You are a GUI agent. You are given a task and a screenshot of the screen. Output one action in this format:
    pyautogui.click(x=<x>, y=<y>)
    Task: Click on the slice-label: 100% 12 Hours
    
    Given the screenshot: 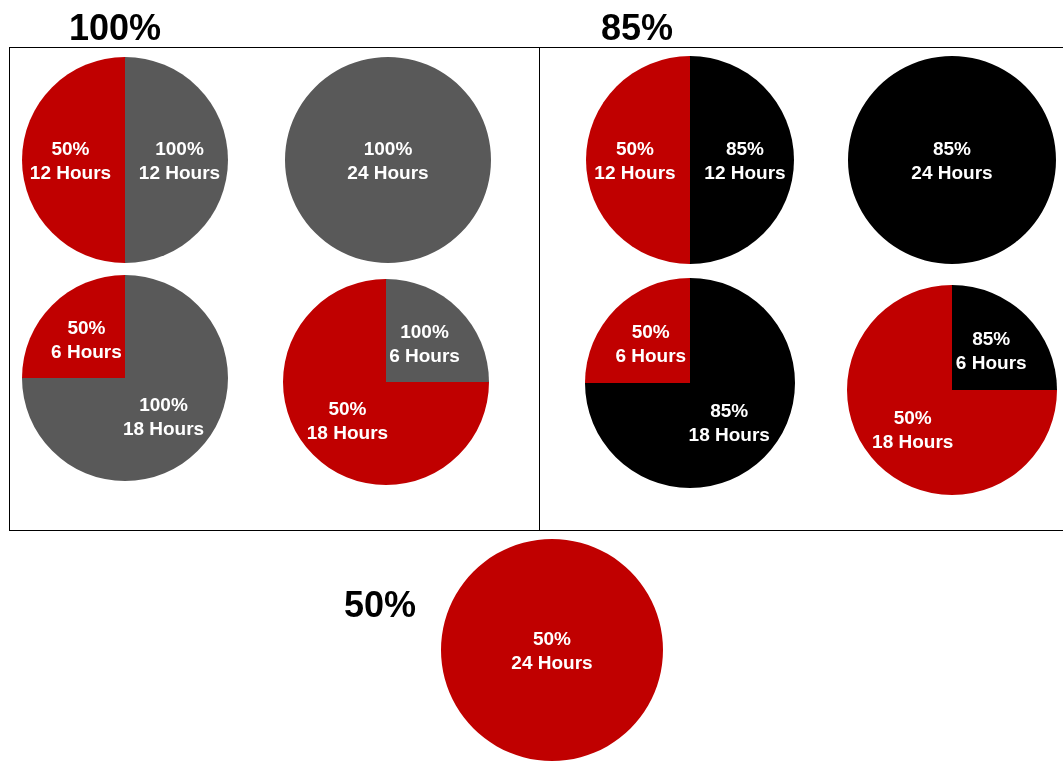 What is the action you would take?
    pyautogui.click(x=179, y=160)
    